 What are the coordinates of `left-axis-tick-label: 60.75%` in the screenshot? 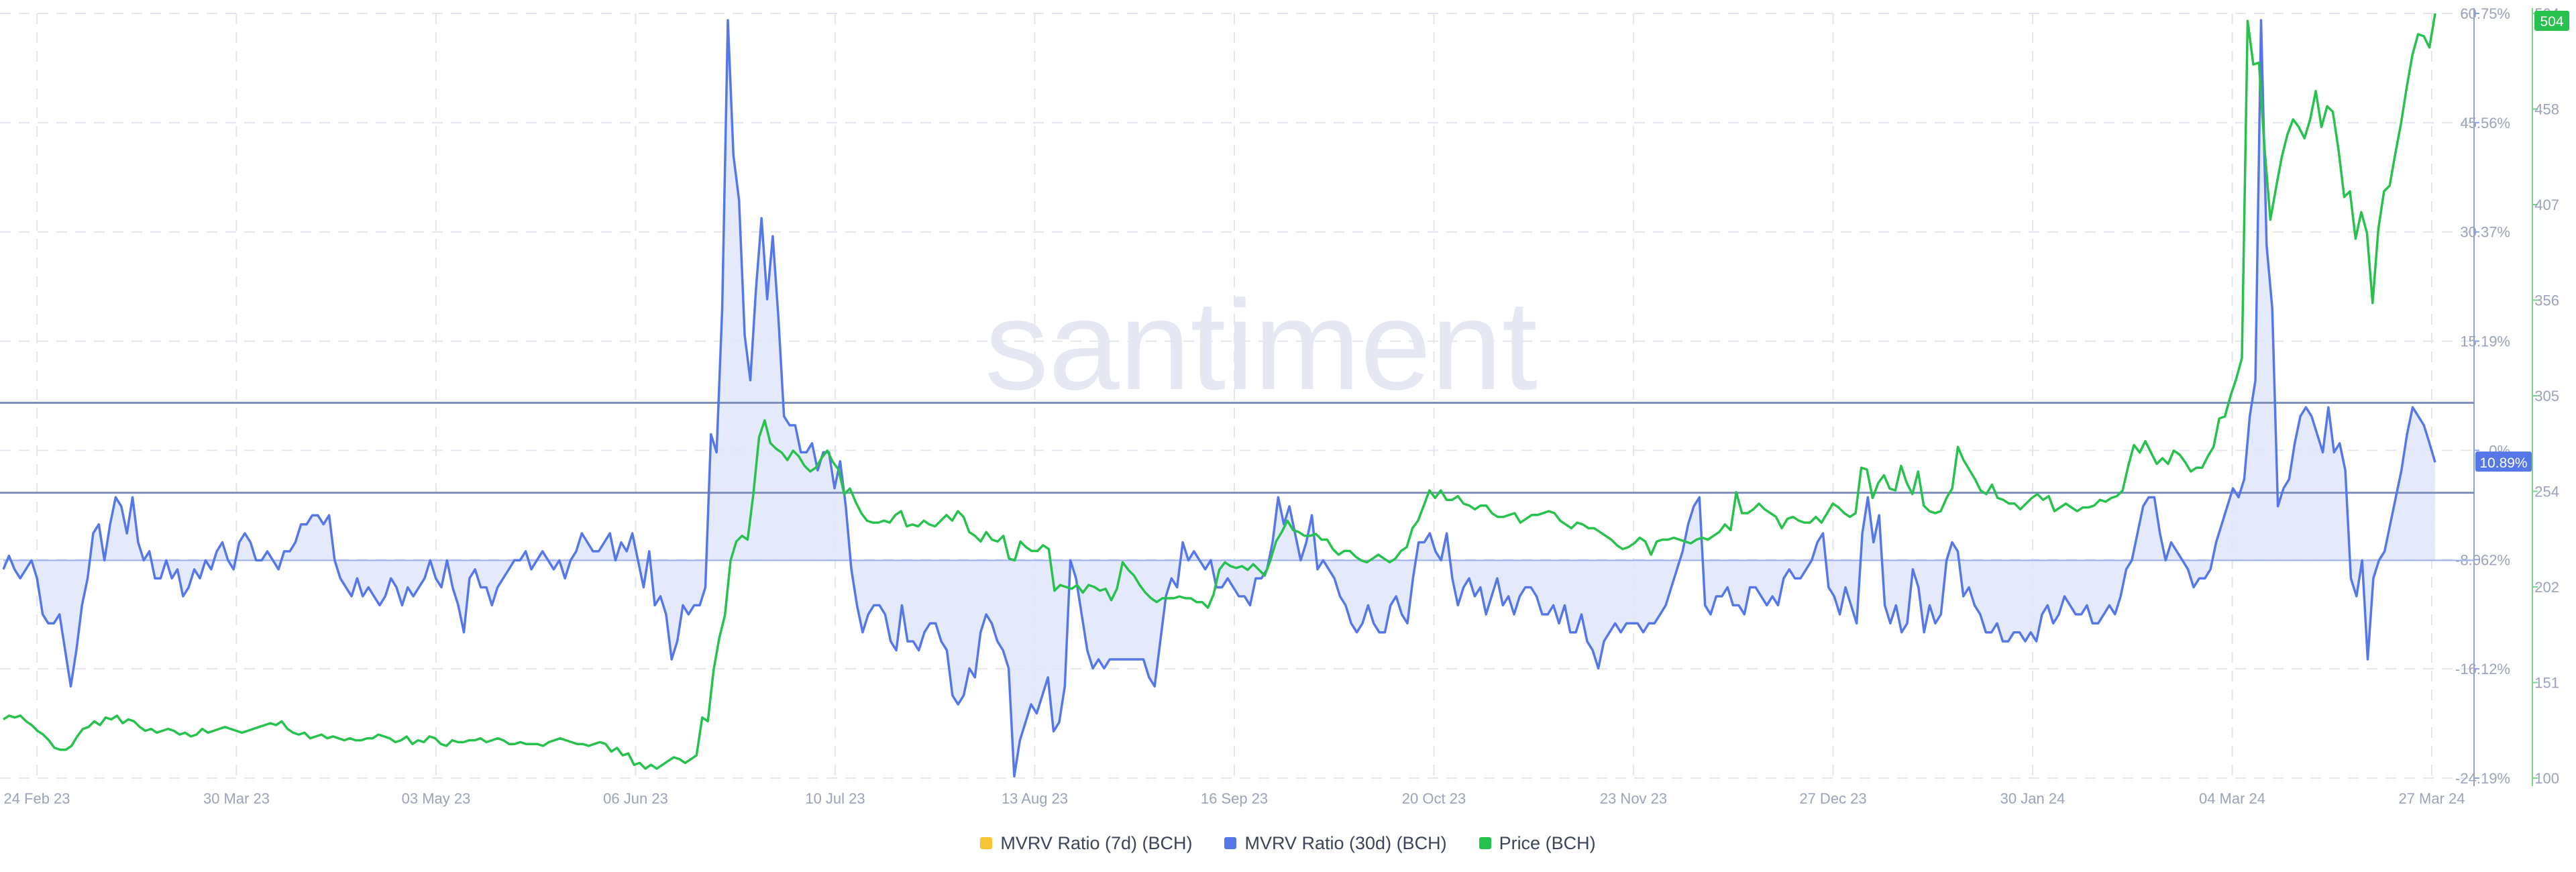 It's located at (2485, 14).